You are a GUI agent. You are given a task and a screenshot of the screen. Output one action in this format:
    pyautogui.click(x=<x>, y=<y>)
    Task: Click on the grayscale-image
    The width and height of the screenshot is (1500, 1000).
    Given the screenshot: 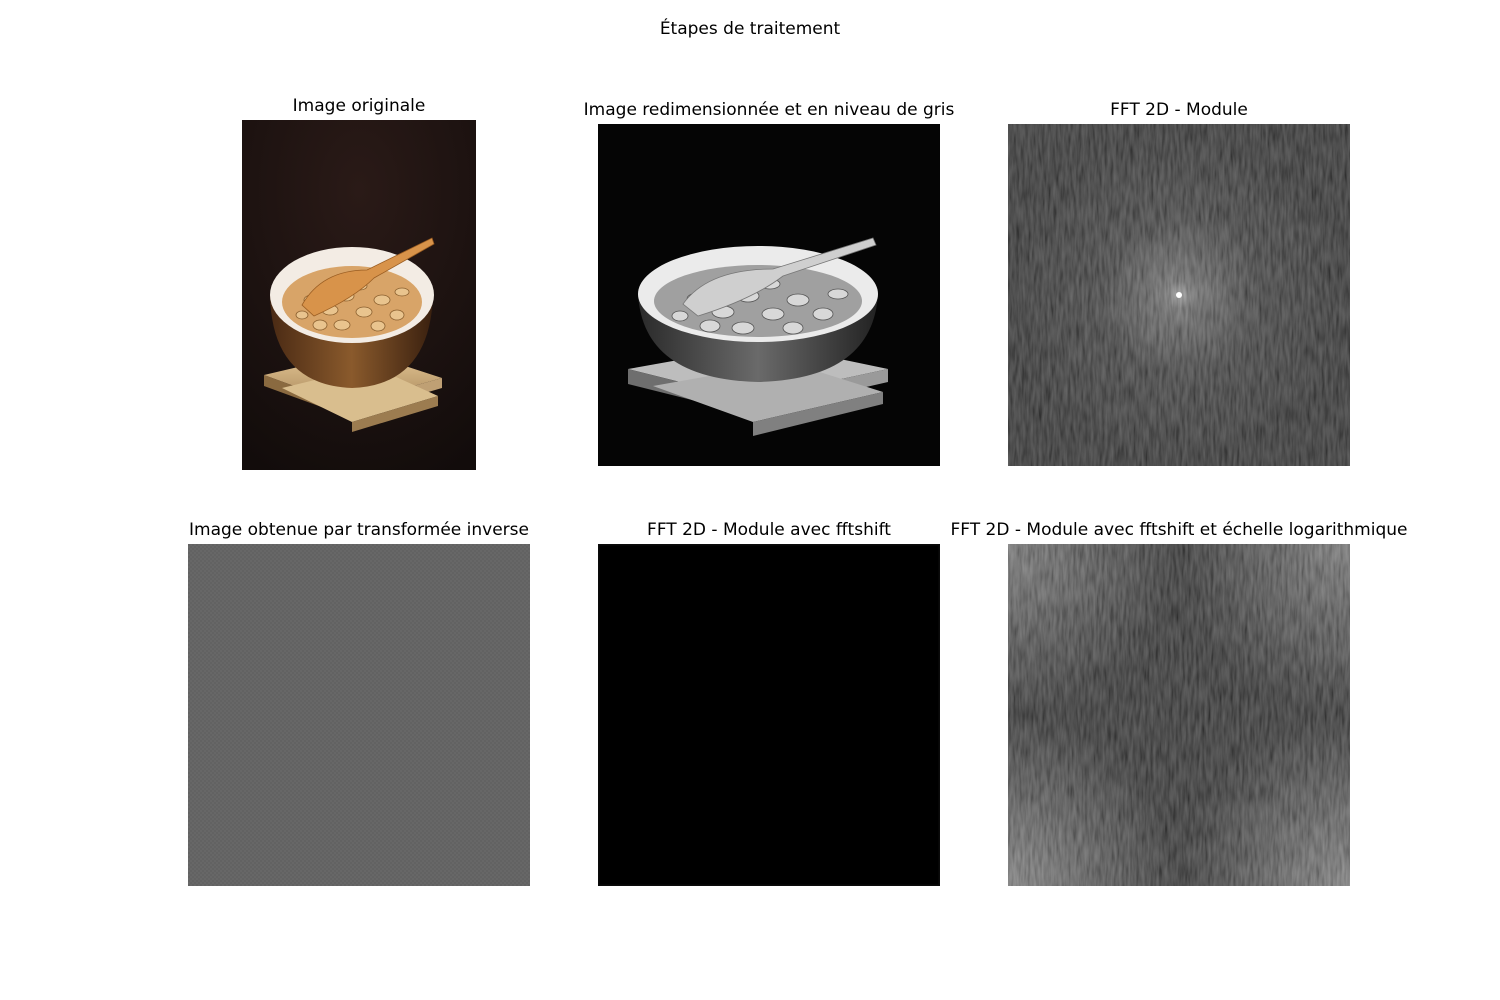 What is the action you would take?
    pyautogui.click(x=769, y=295)
    